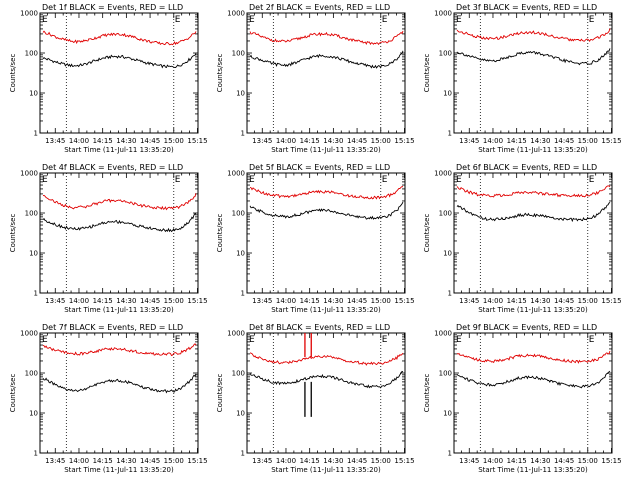  What do you see at coordinates (319, 167) in the screenshot?
I see `panel-title: Det 5f BLACK = Events, RED = LLD` at bounding box center [319, 167].